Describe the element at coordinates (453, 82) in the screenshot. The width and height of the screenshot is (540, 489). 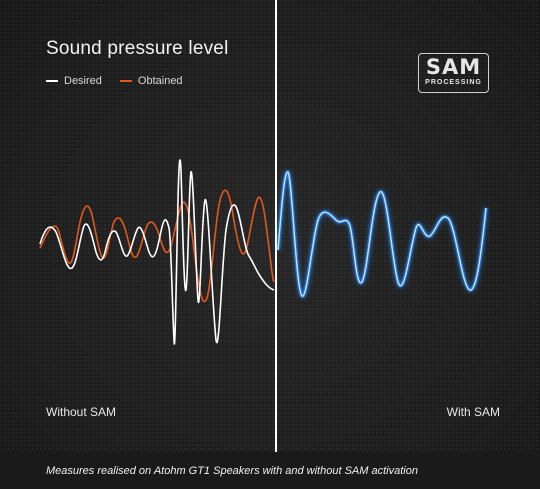
I see `logo-sub-text: PROCESSING` at that location.